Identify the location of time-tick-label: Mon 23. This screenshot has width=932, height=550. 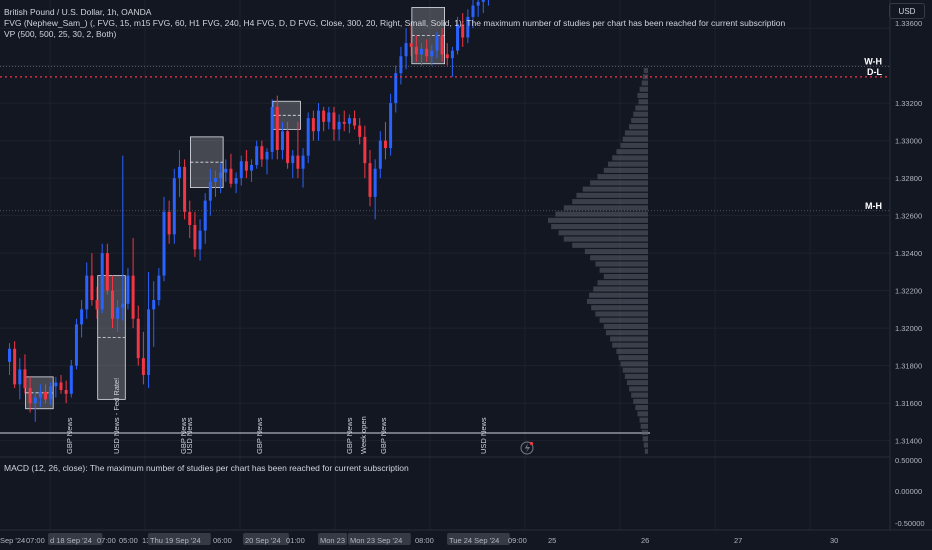
(332, 540).